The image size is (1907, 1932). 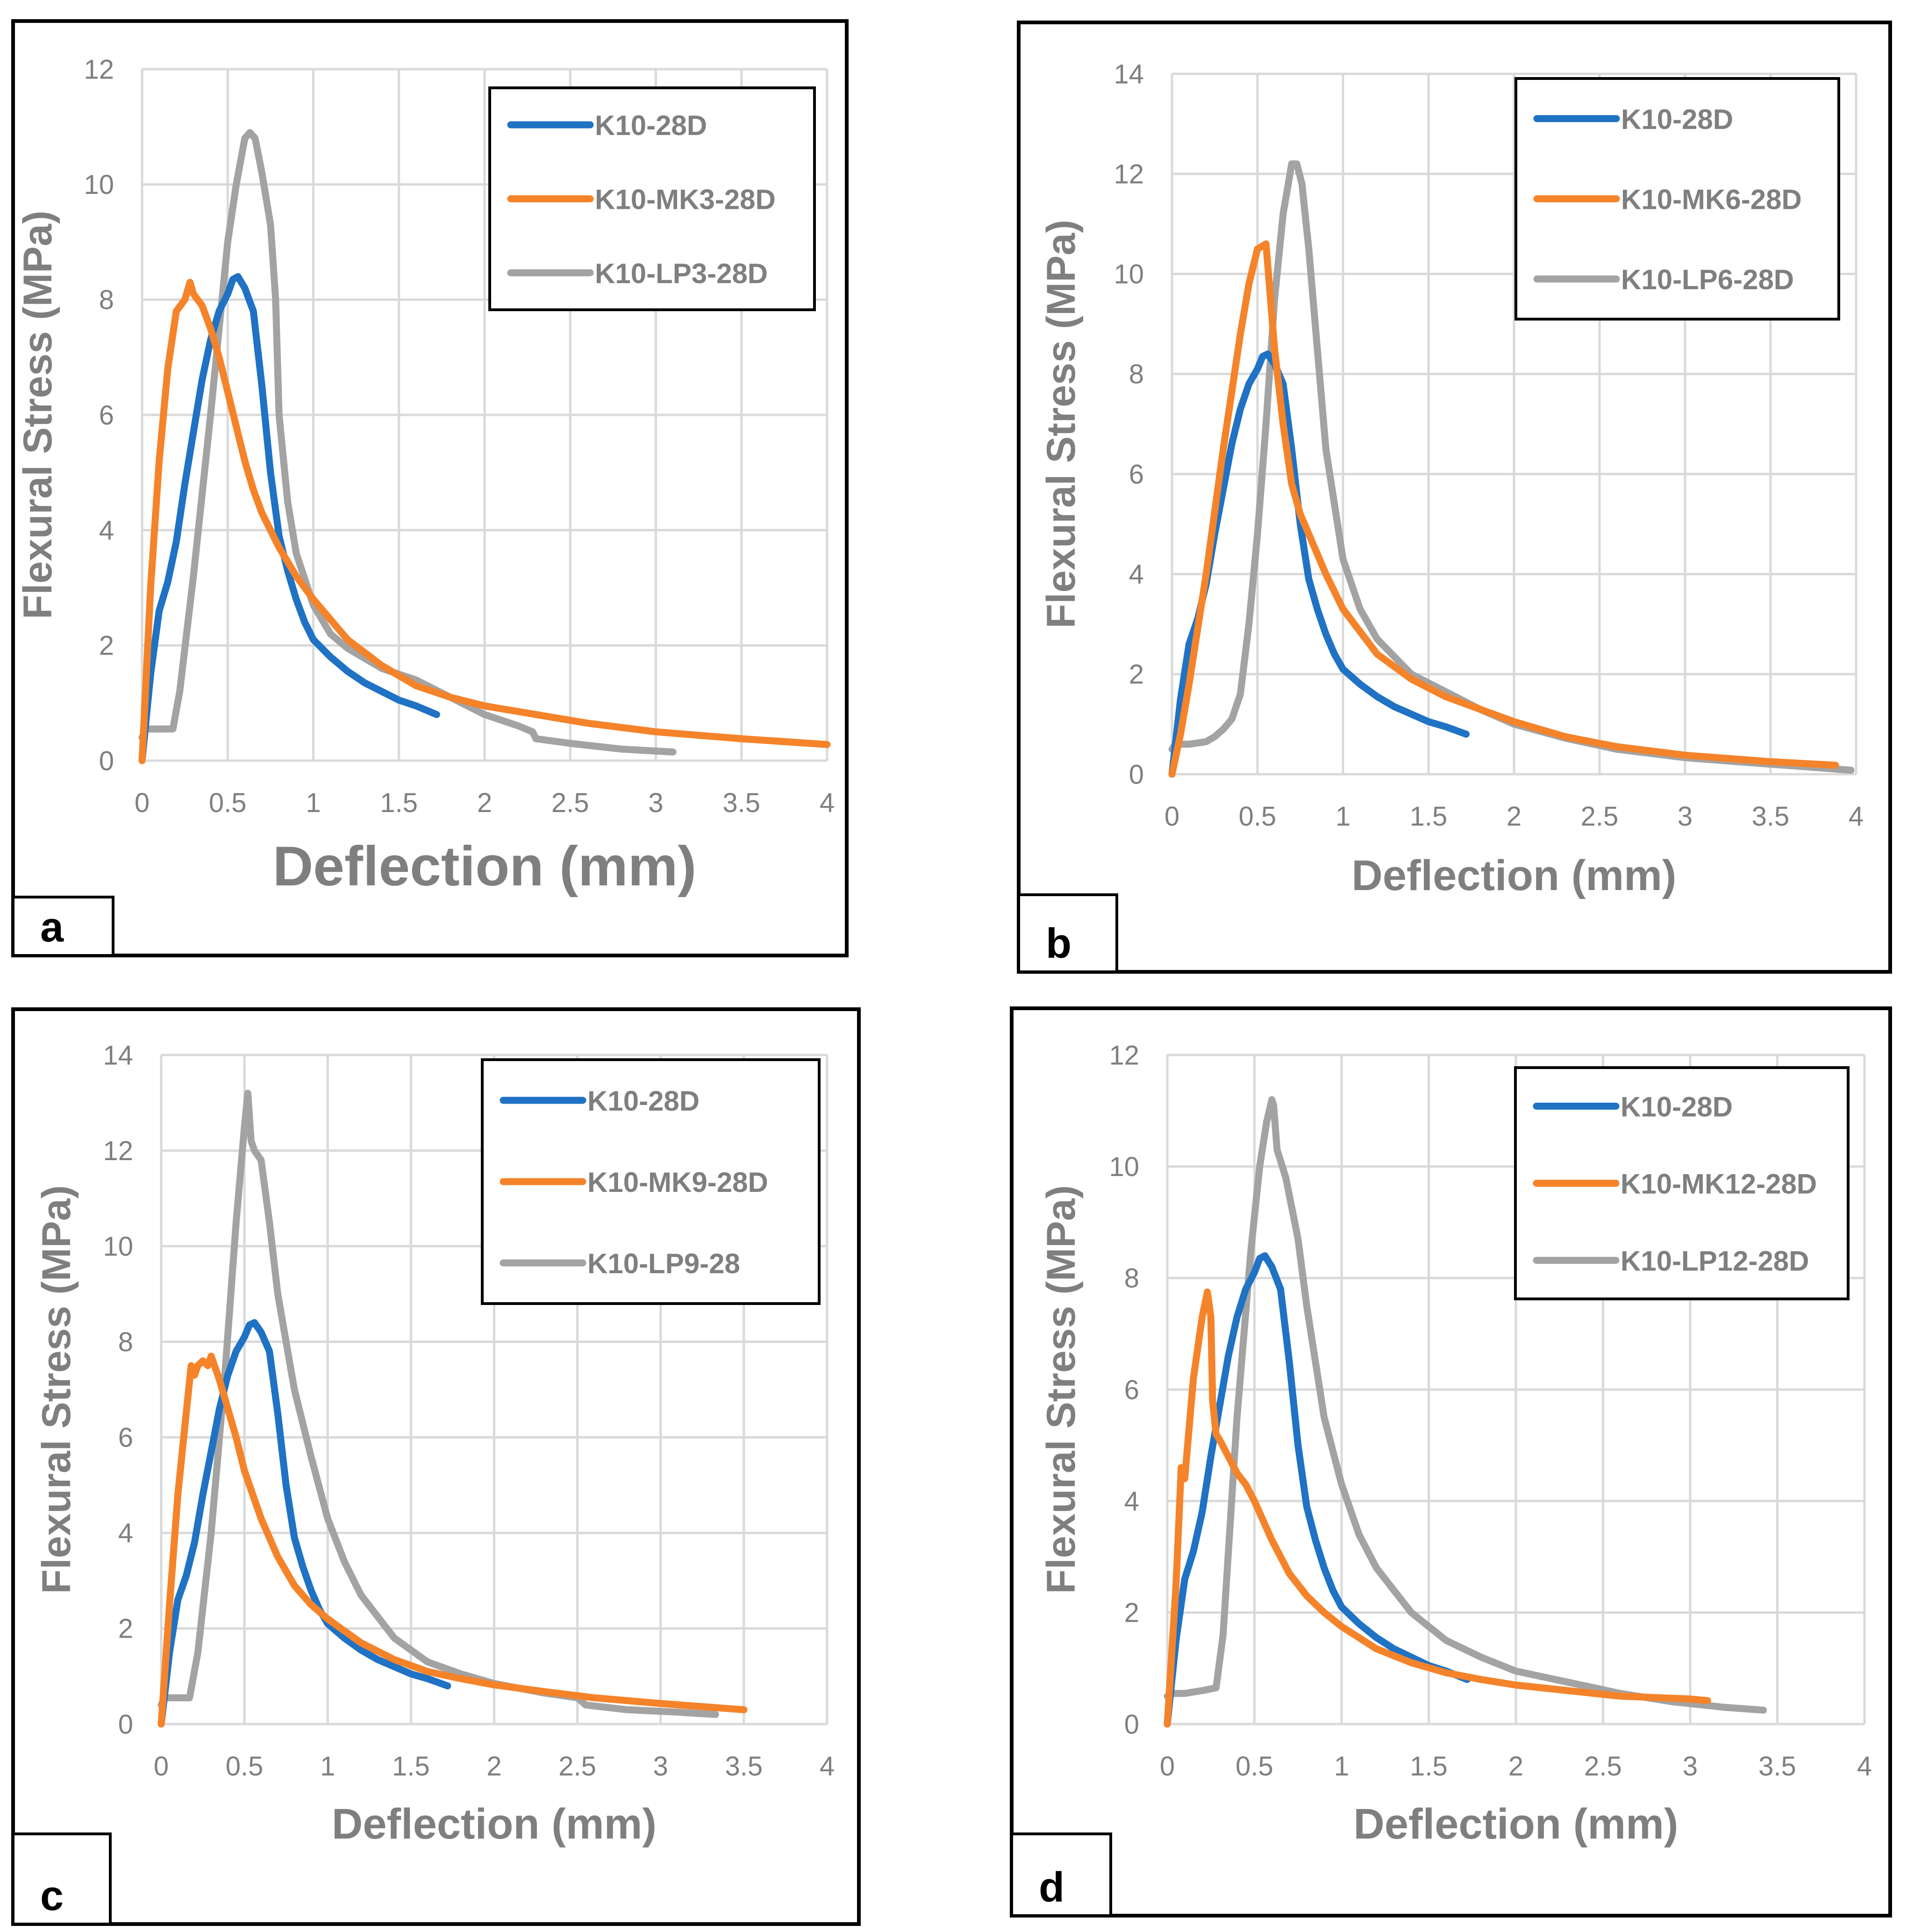 What do you see at coordinates (52, 927) in the screenshot?
I see `panel-label: a` at bounding box center [52, 927].